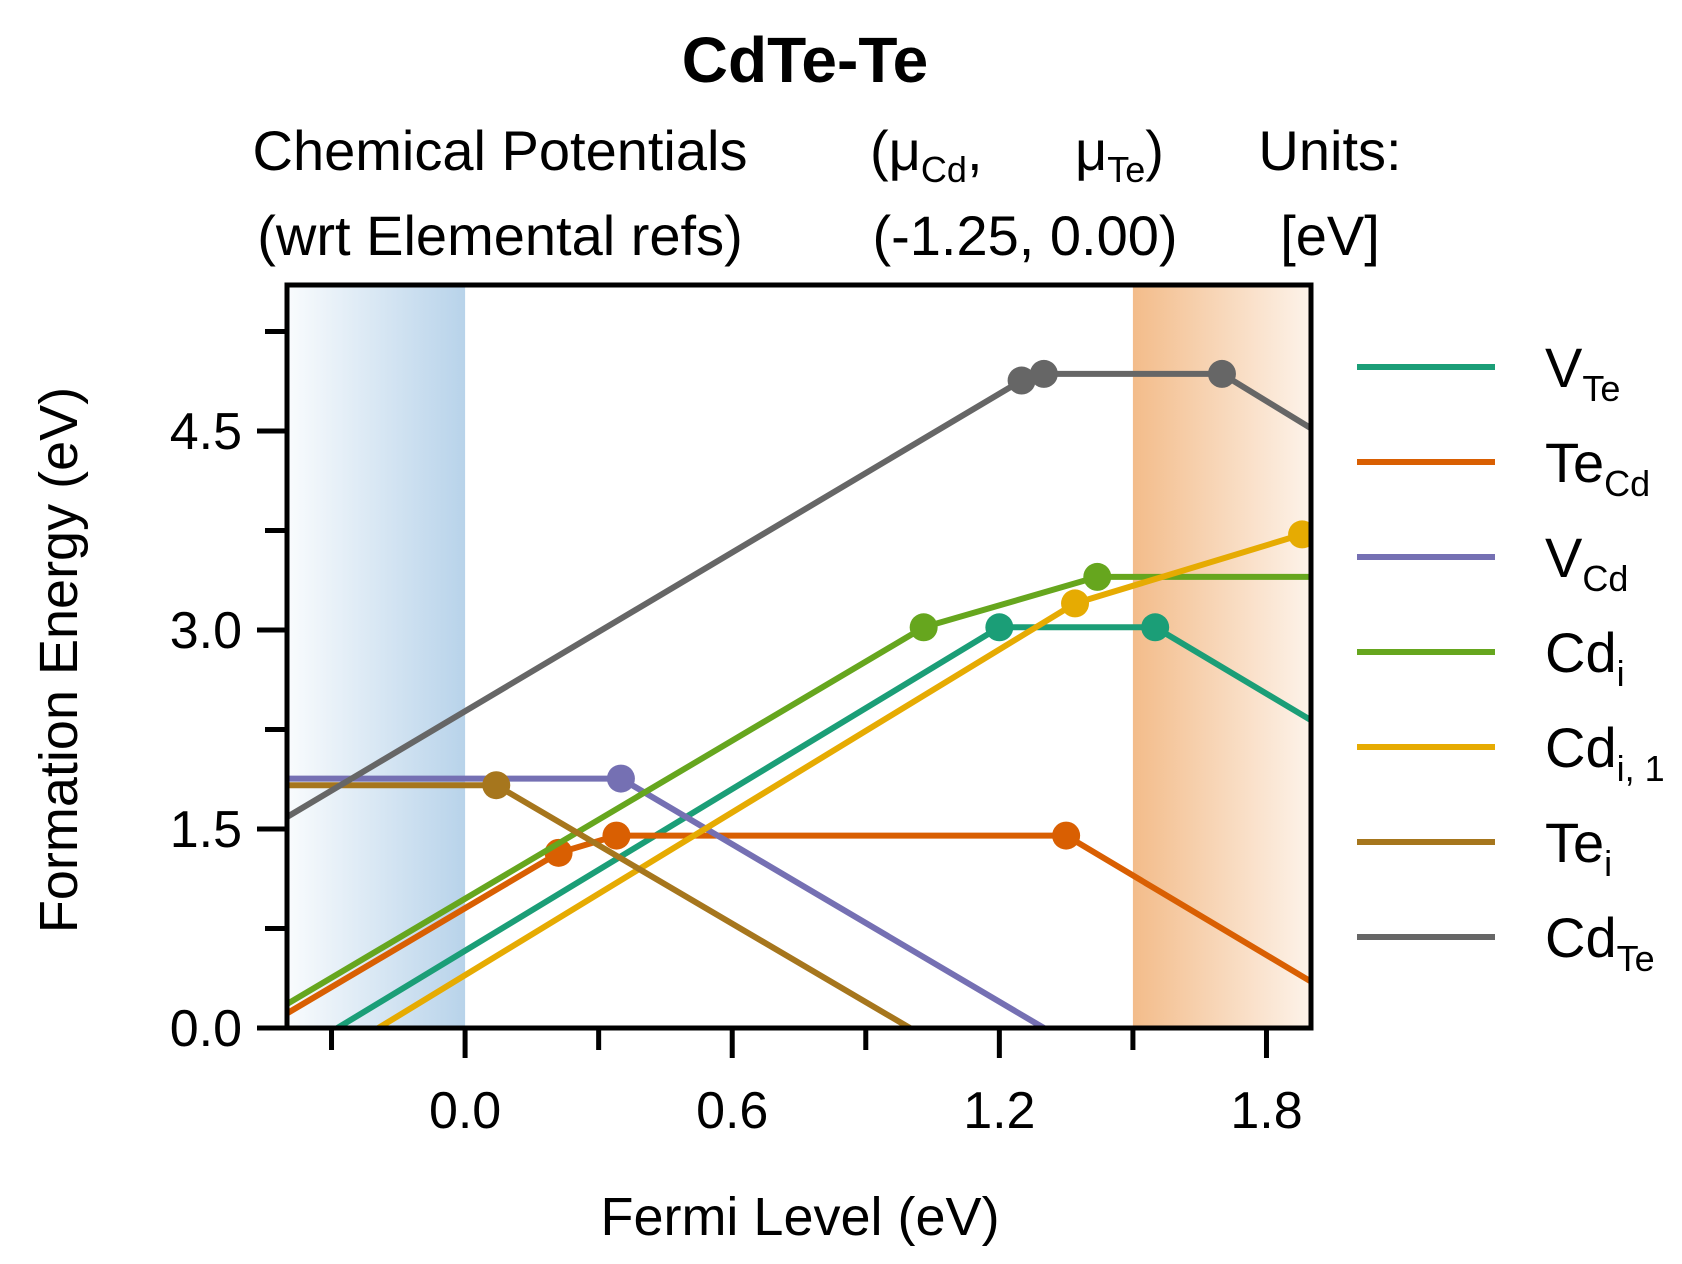 The width and height of the screenshot is (1682, 1264). What do you see at coordinates (59, 660) in the screenshot?
I see `y-axis-label: Formation Energy (eV)` at bounding box center [59, 660].